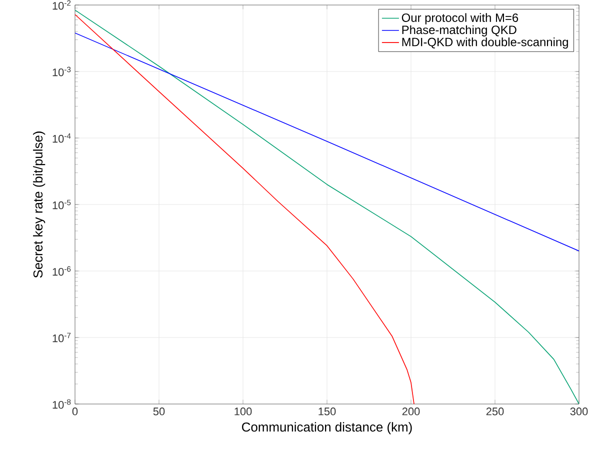 This screenshot has height=464, width=616. What do you see at coordinates (61, 271) in the screenshot?
I see `y-tick-label: 10$^{-6}$` at bounding box center [61, 271].